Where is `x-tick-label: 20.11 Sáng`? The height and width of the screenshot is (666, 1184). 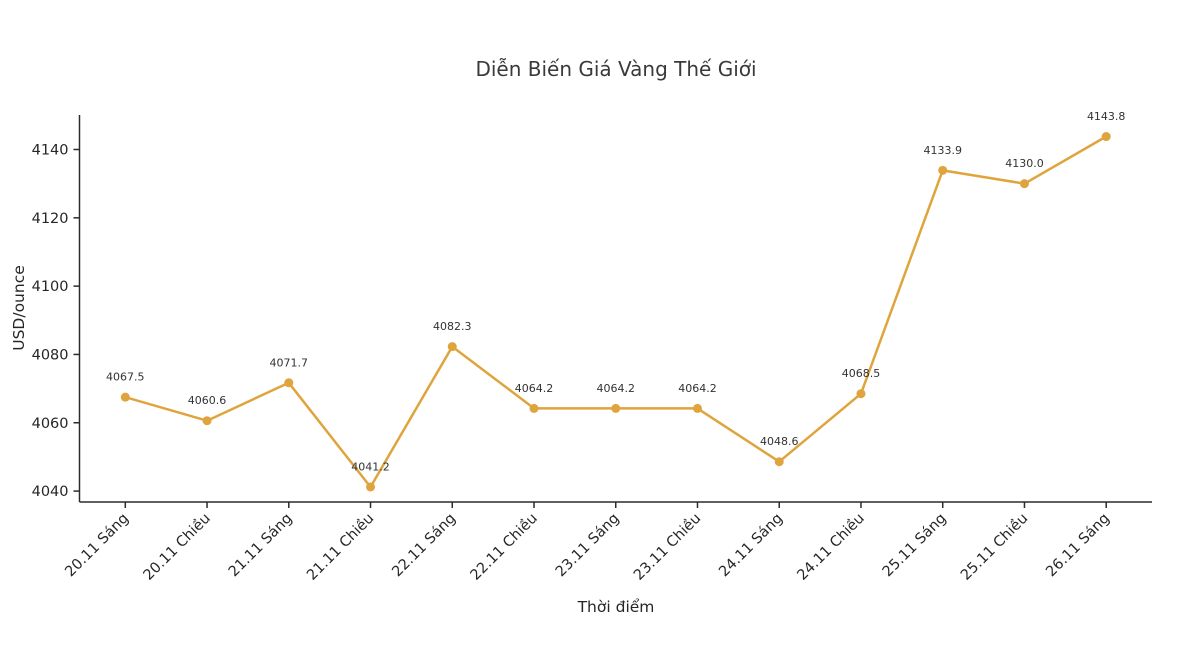
x-tick-label: 20.11 Sáng is located at coordinates (97, 546).